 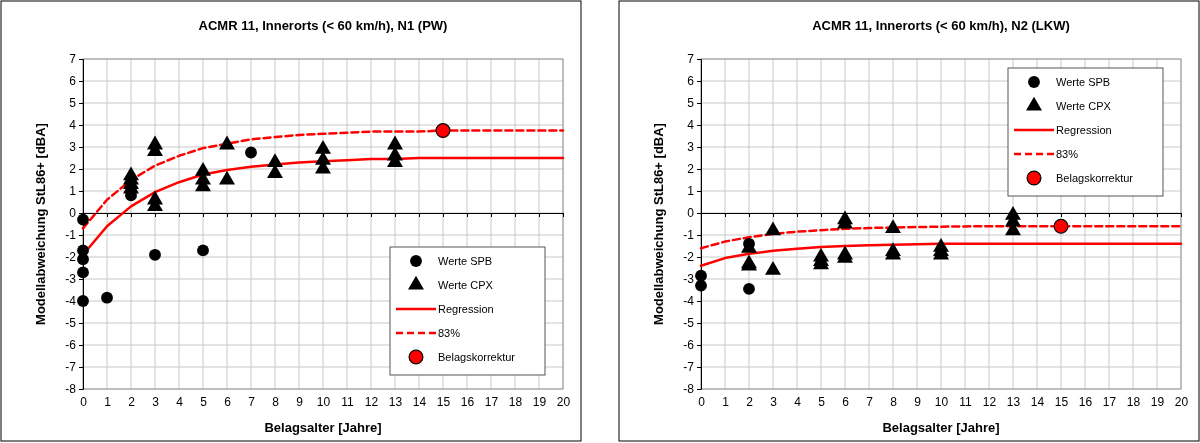 I want to click on x-tick-label: 7, so click(x=252, y=401).